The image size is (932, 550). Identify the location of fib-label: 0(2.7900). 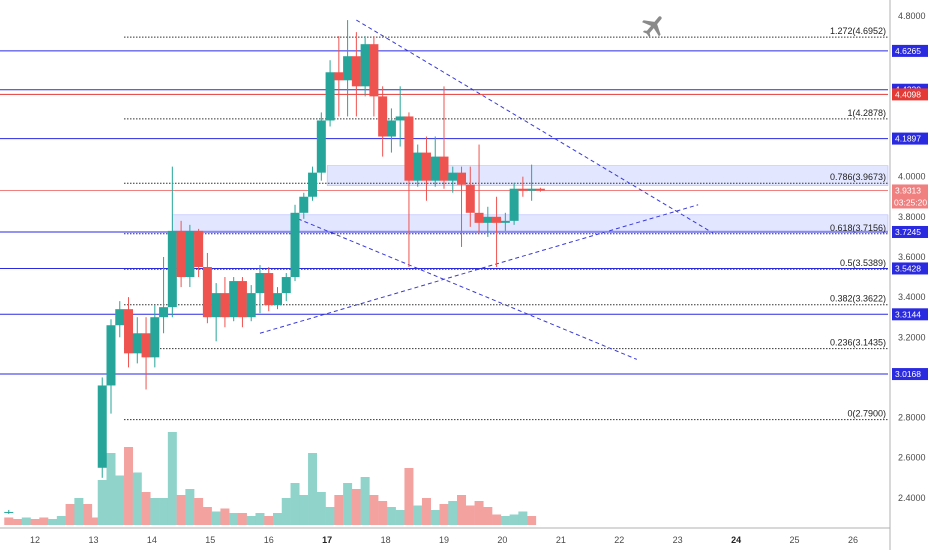
(866, 414).